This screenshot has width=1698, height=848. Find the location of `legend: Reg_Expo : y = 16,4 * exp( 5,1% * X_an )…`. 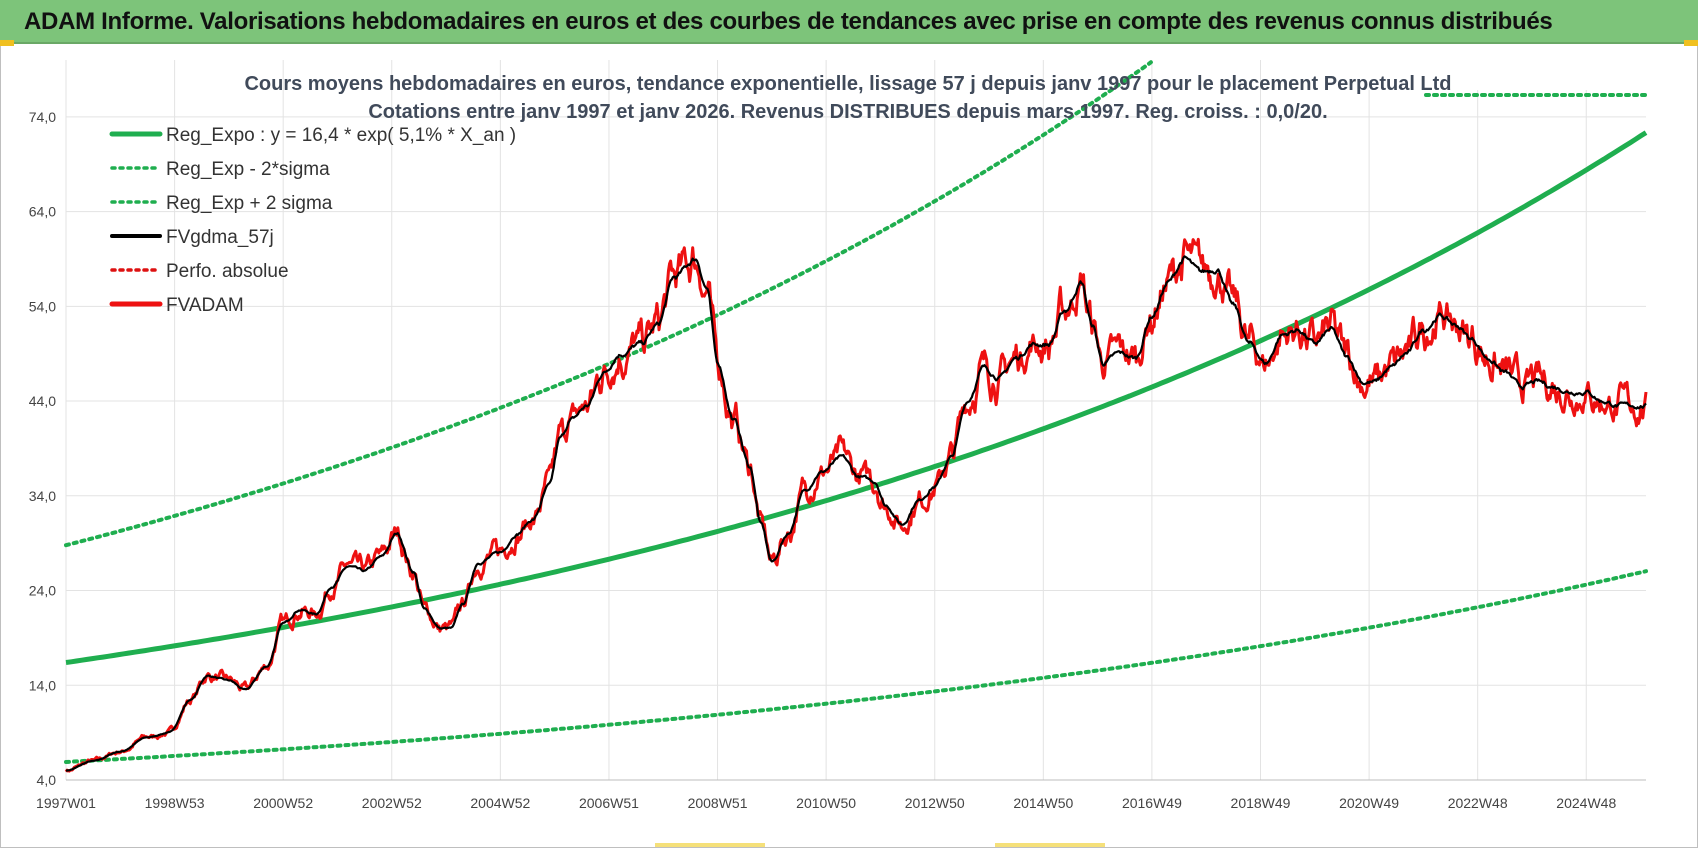

legend: Reg_Expo : y = 16,4 * exp( 5,1% * X_an )… is located at coordinates (312, 220).